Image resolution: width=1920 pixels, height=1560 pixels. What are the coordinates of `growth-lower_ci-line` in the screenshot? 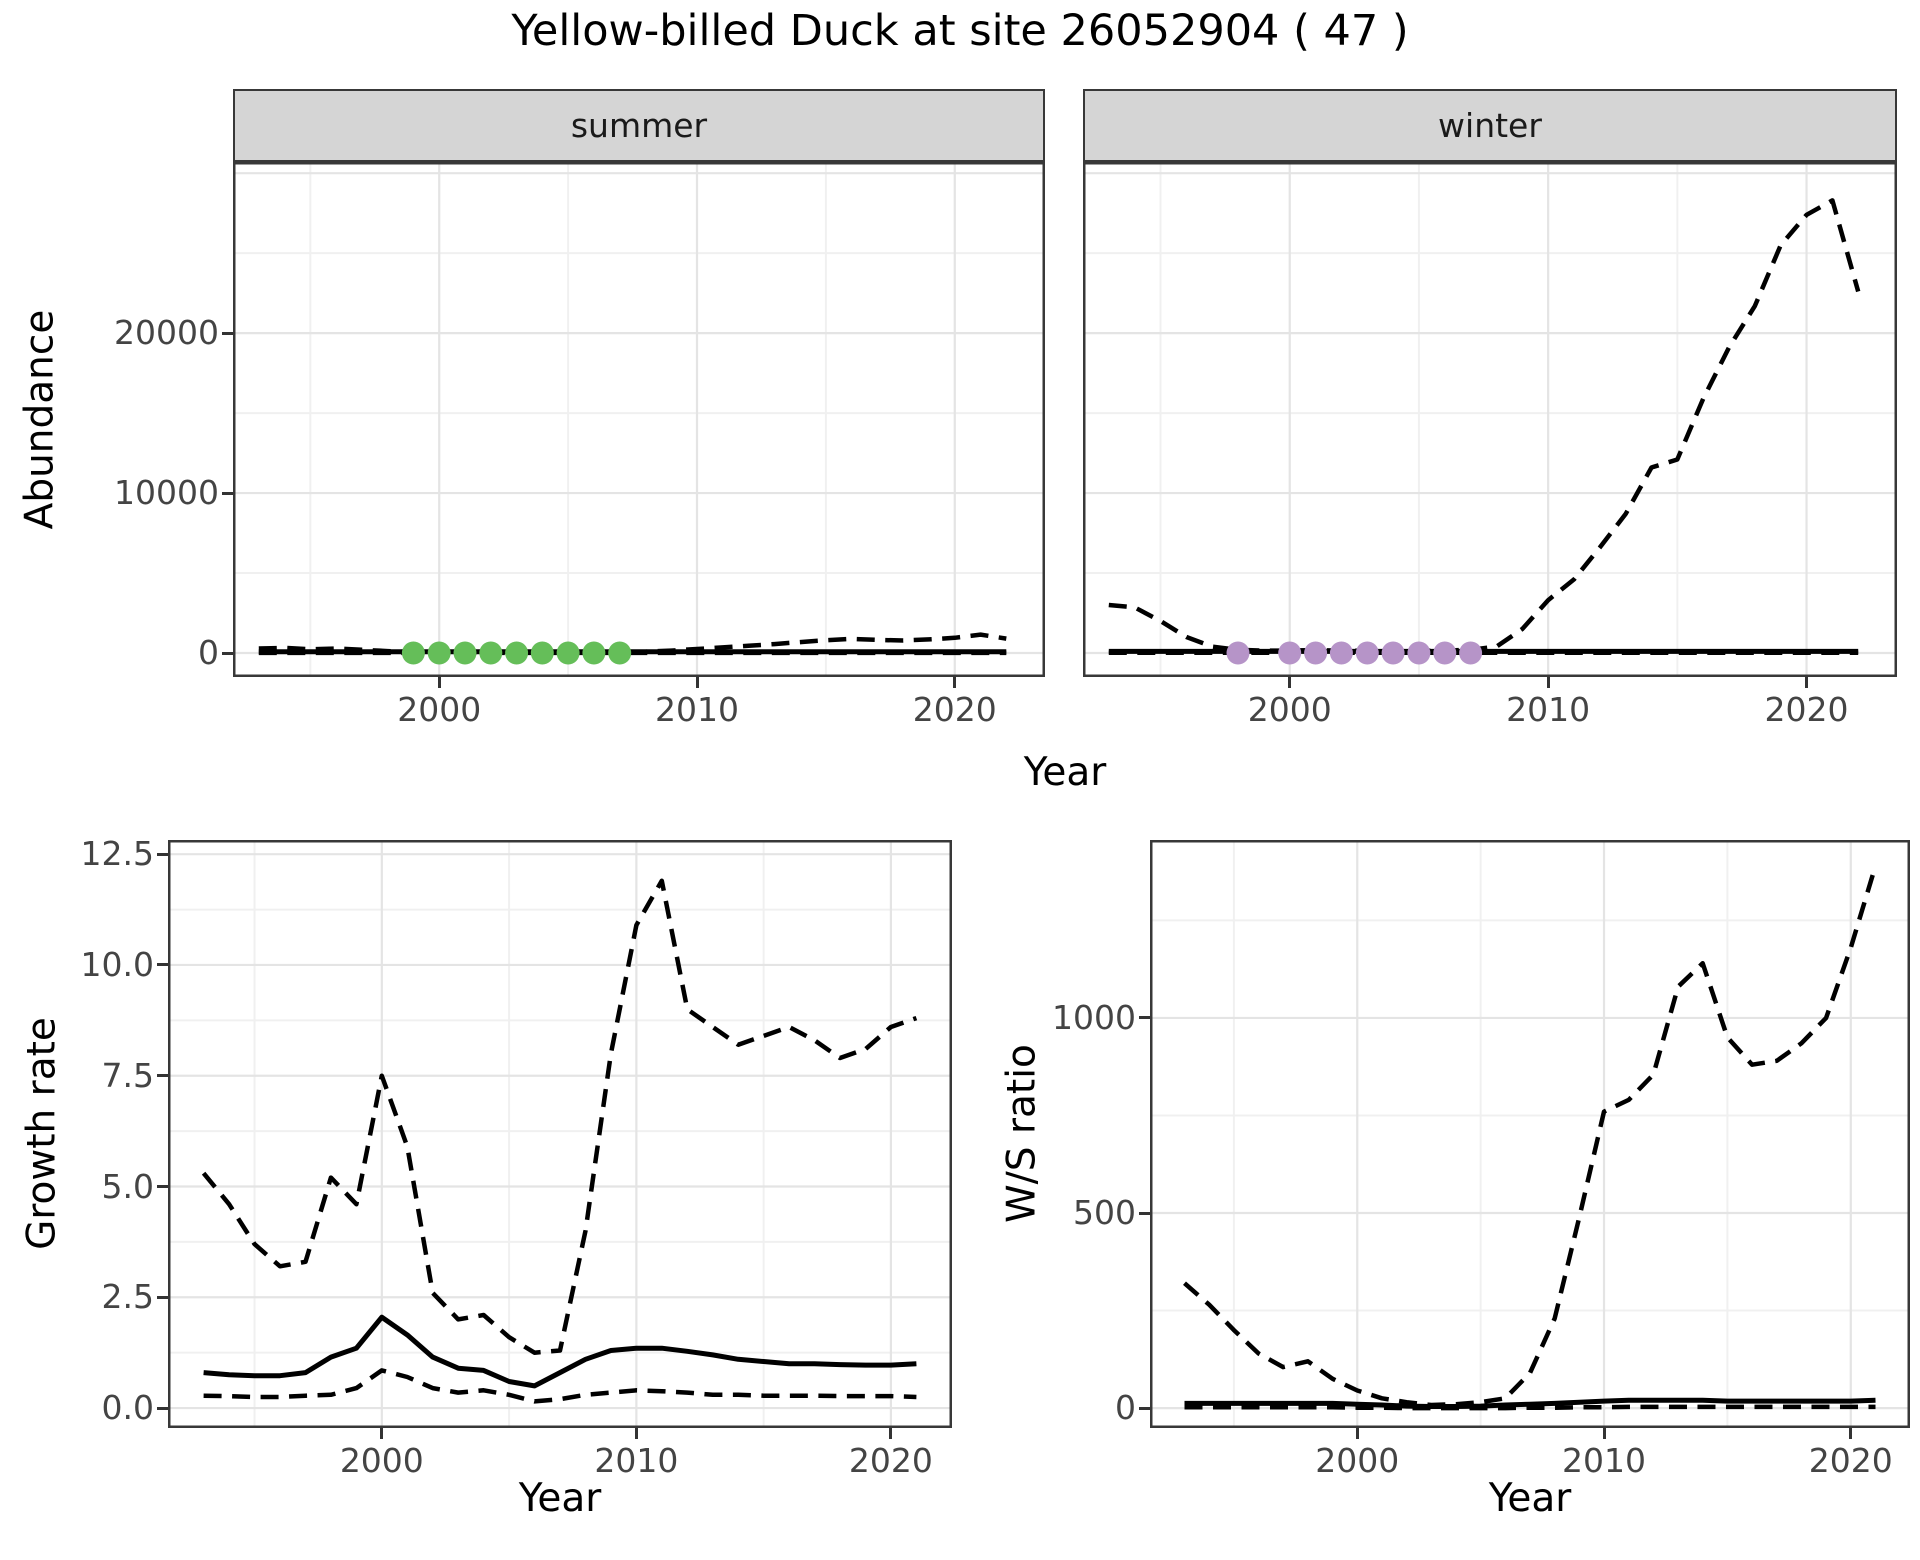 It's located at (560, 1386).